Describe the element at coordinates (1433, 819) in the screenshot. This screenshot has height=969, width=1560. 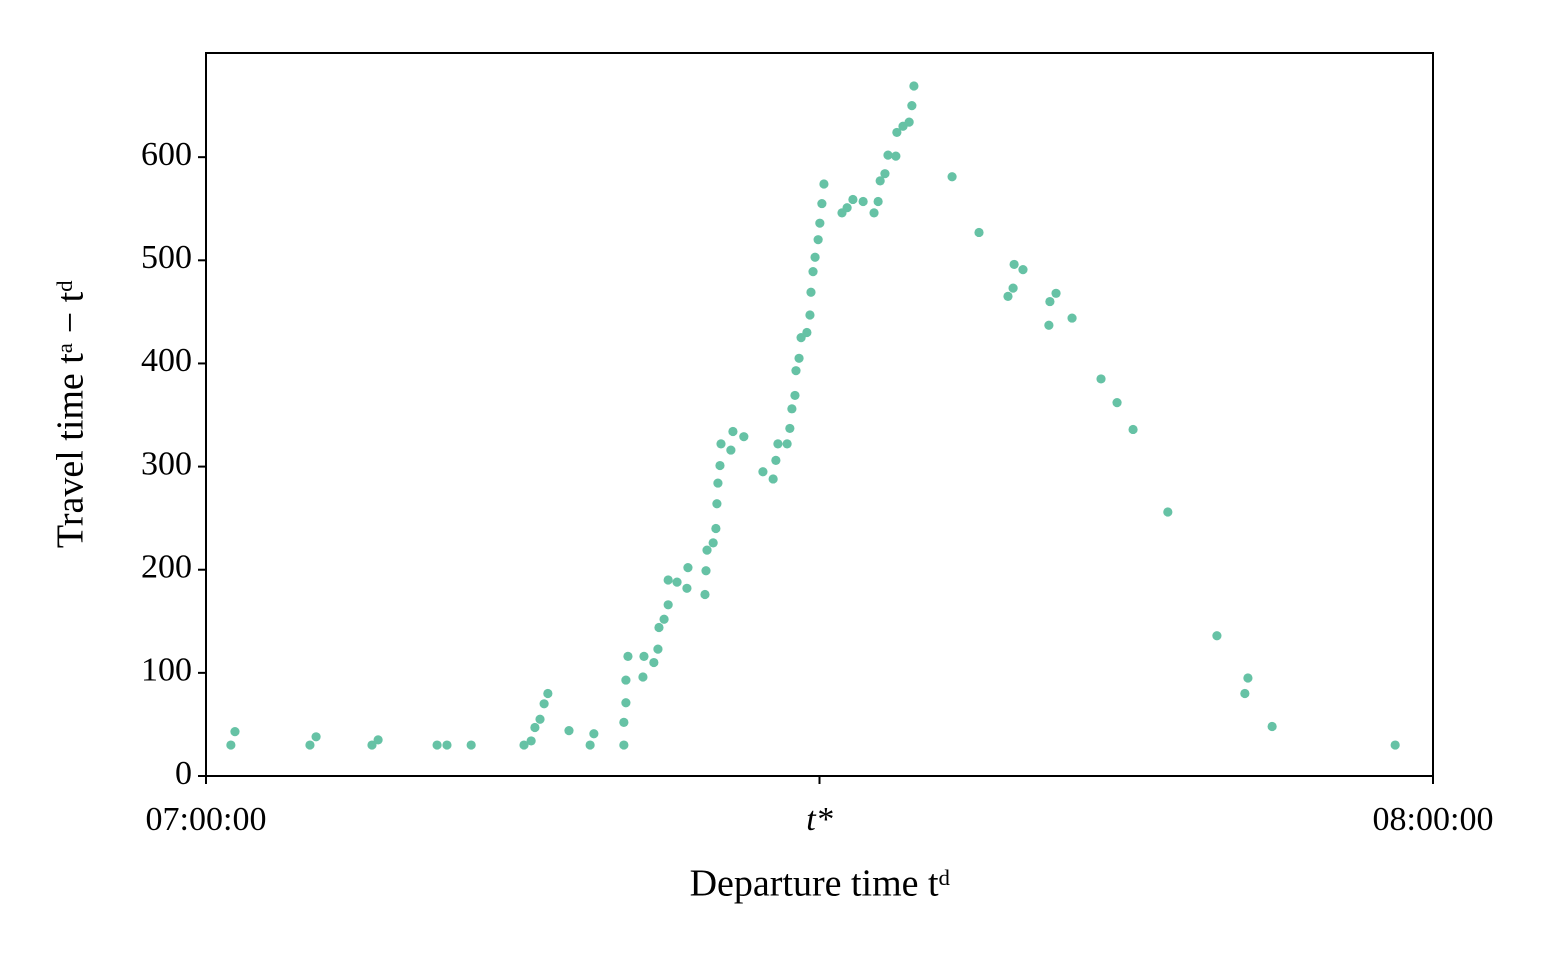
I see `x-tick-label: 08:00:00` at that location.